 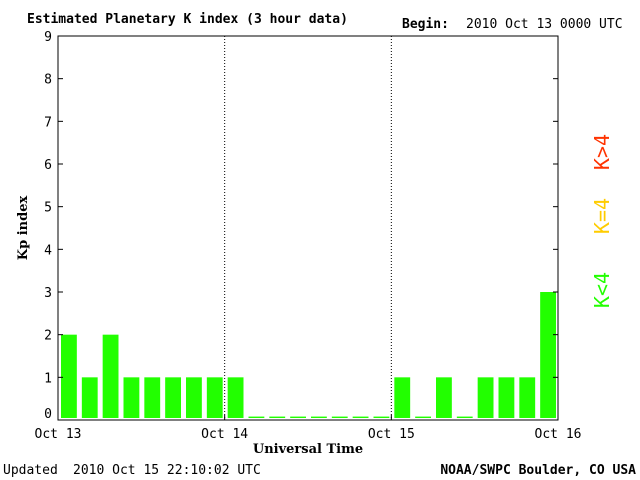 I want to click on x-tick-label: Oct 16, so click(x=558, y=434).